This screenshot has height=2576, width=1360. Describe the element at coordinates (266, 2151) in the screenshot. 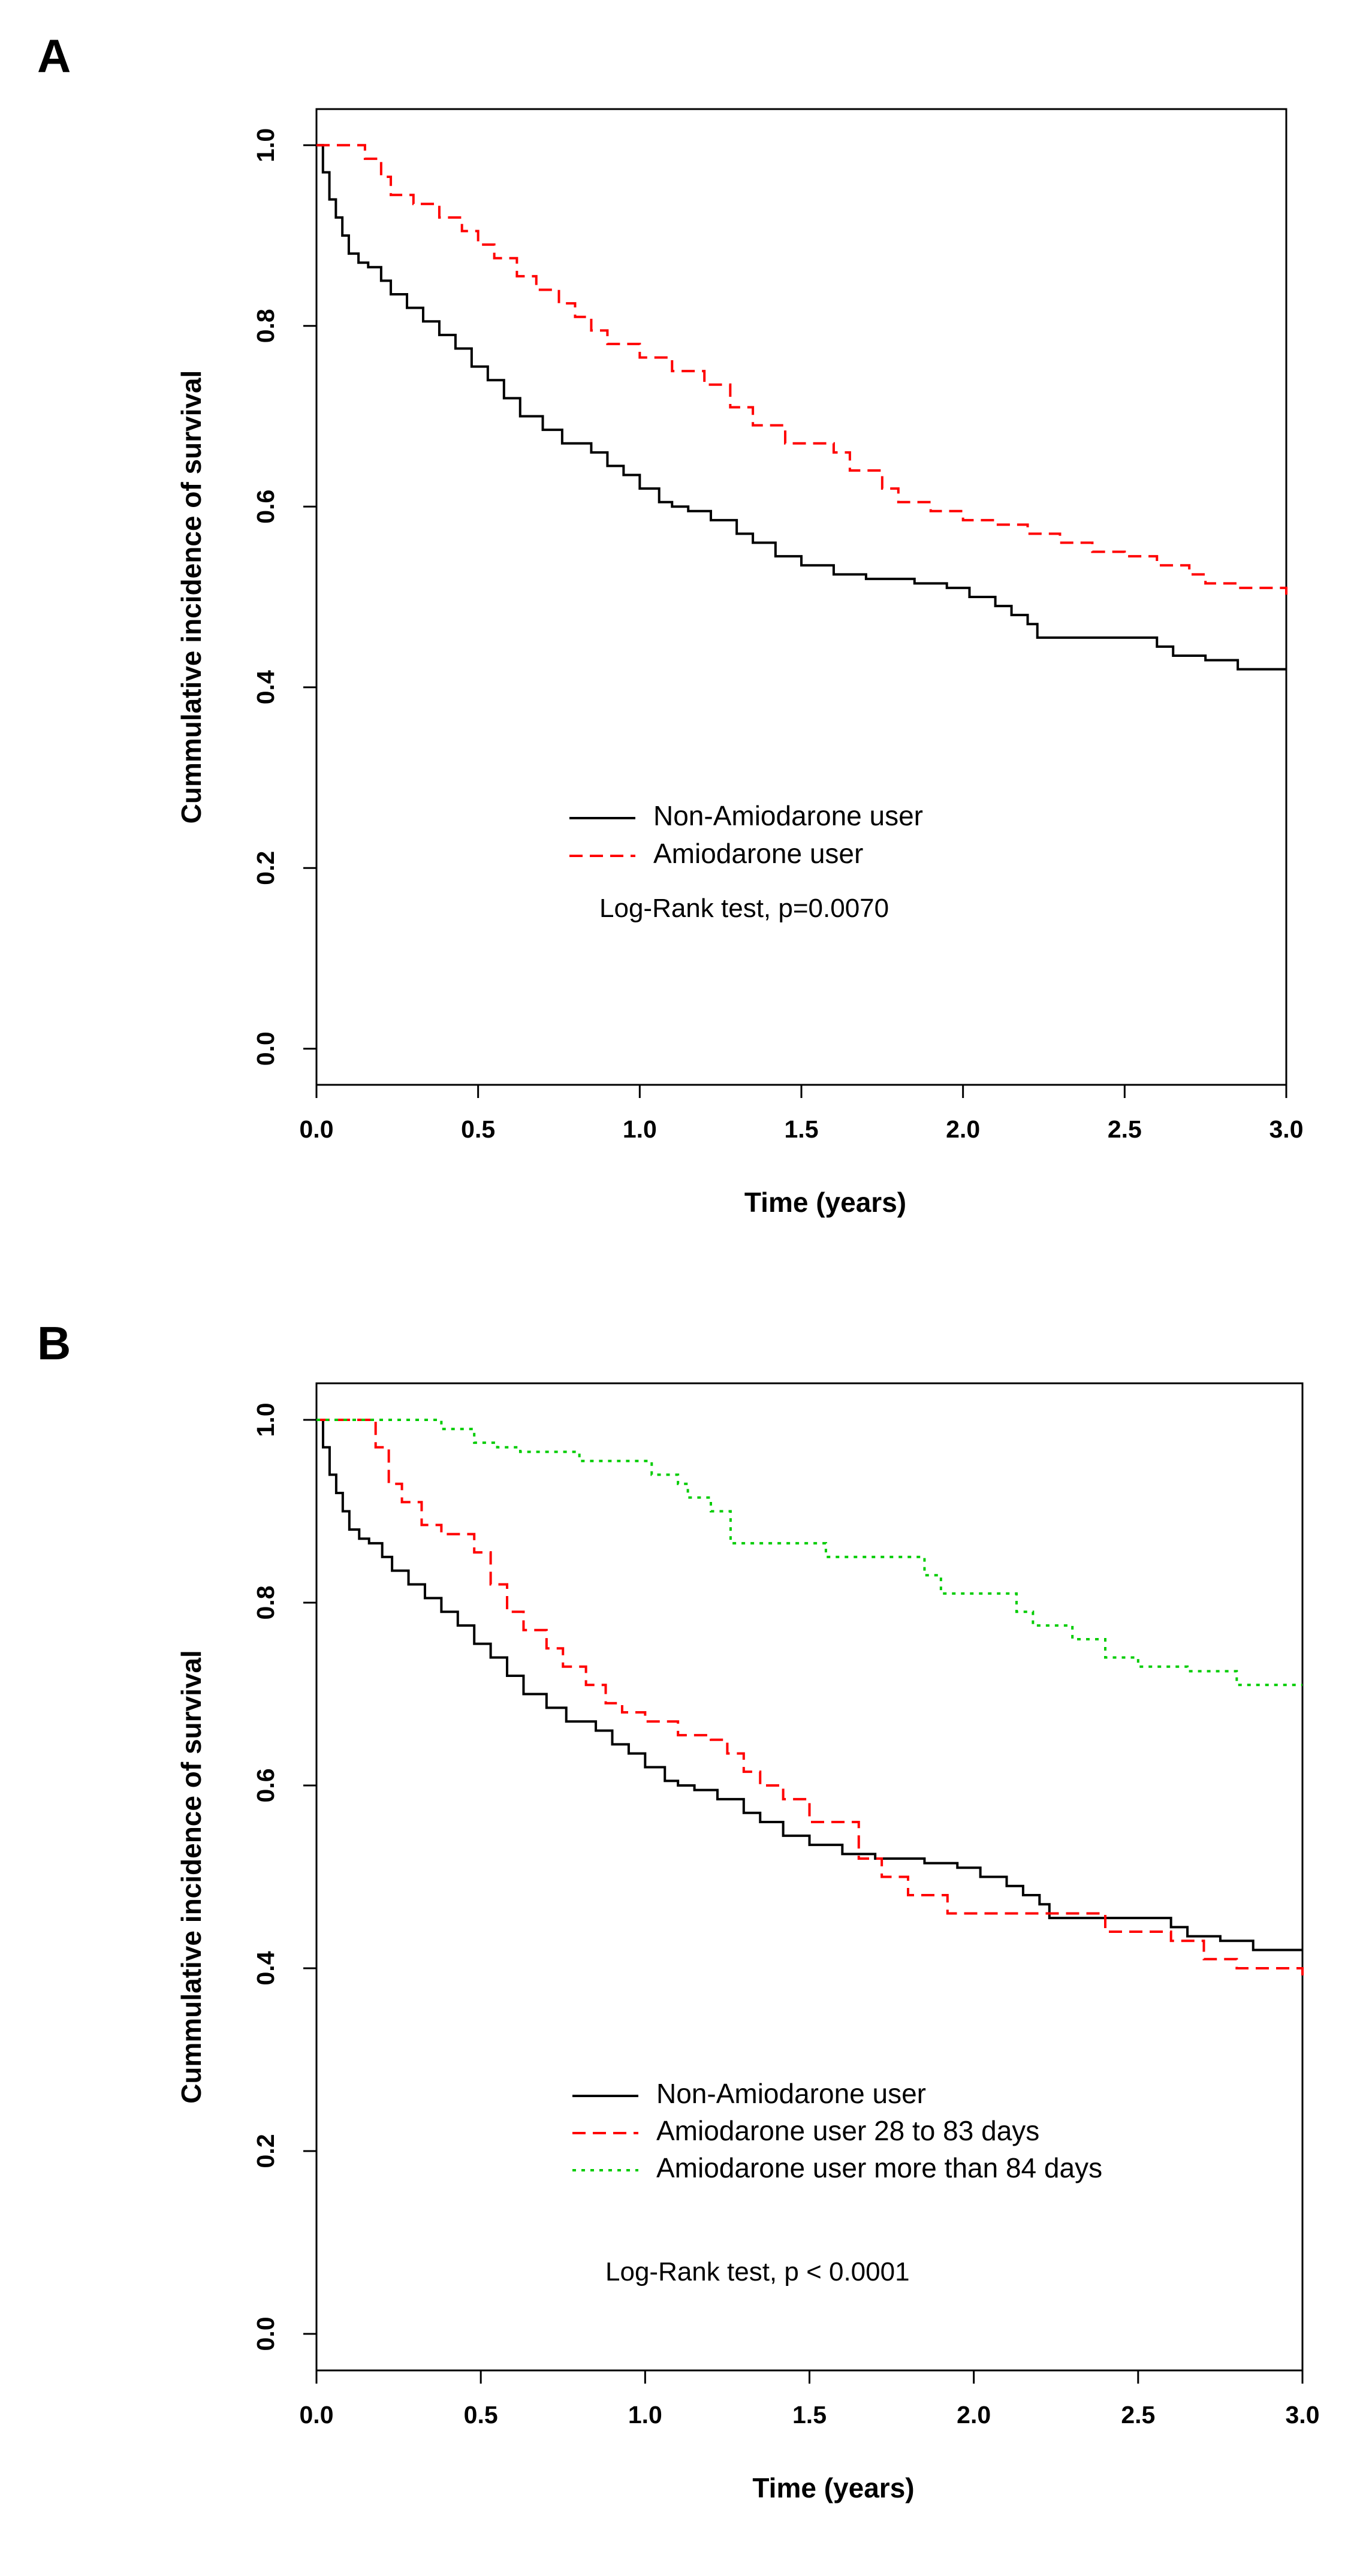

I see `pb-y-tick-label: 0.2` at that location.